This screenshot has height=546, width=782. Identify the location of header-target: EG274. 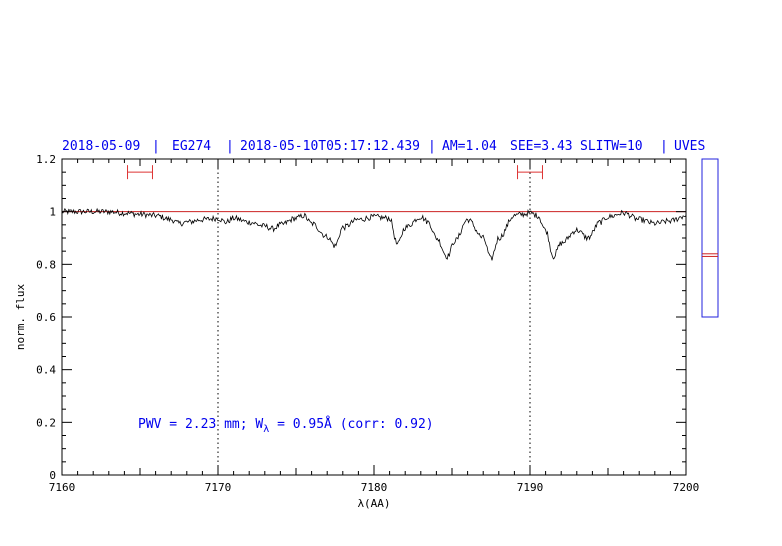
(191, 146).